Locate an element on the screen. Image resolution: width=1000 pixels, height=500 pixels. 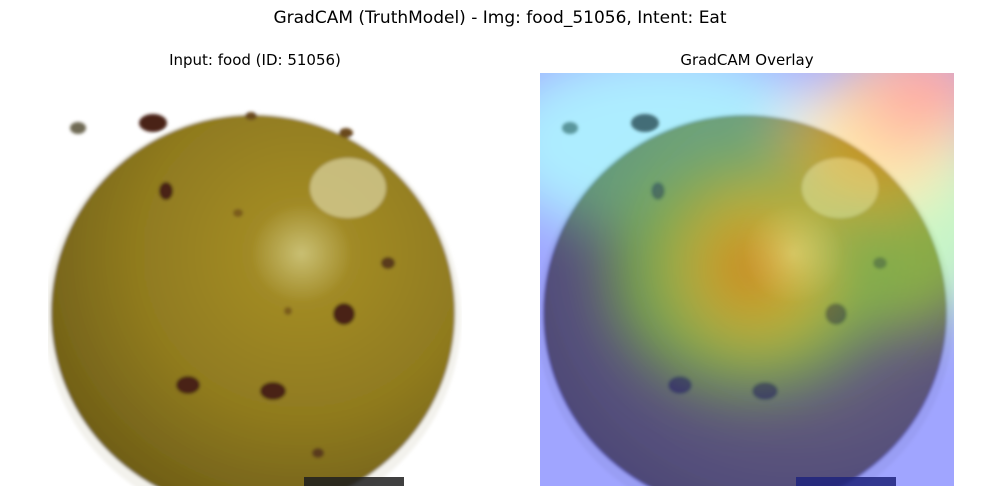
input-panel-title: Input: food (ID: 51056) is located at coordinates (255, 60).